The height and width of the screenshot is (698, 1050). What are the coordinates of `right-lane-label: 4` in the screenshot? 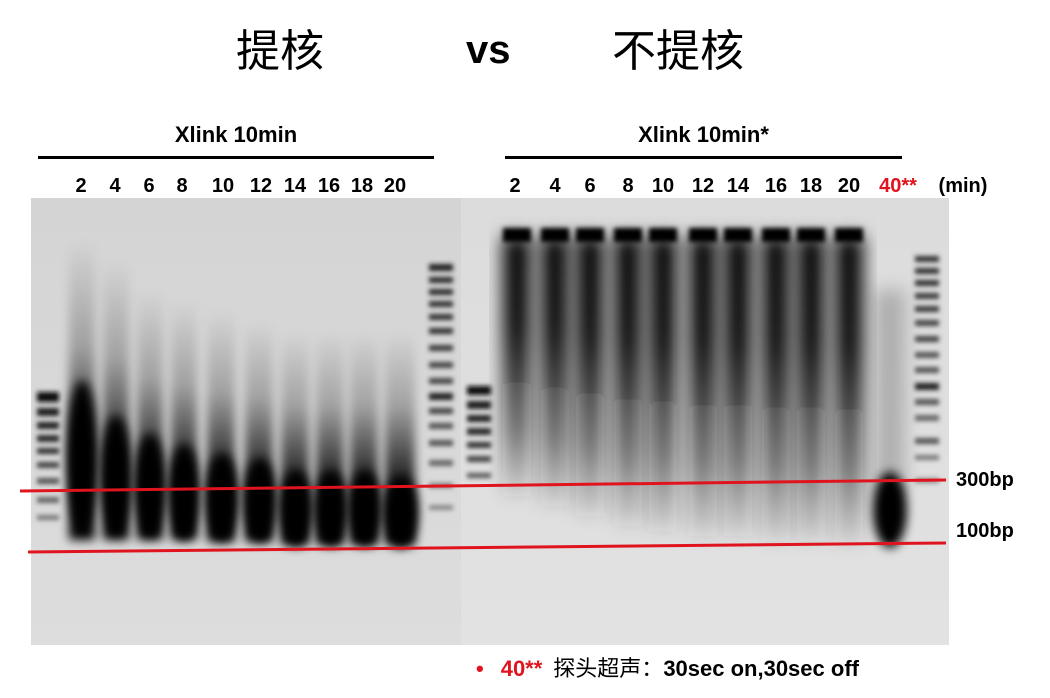 It's located at (555, 186).